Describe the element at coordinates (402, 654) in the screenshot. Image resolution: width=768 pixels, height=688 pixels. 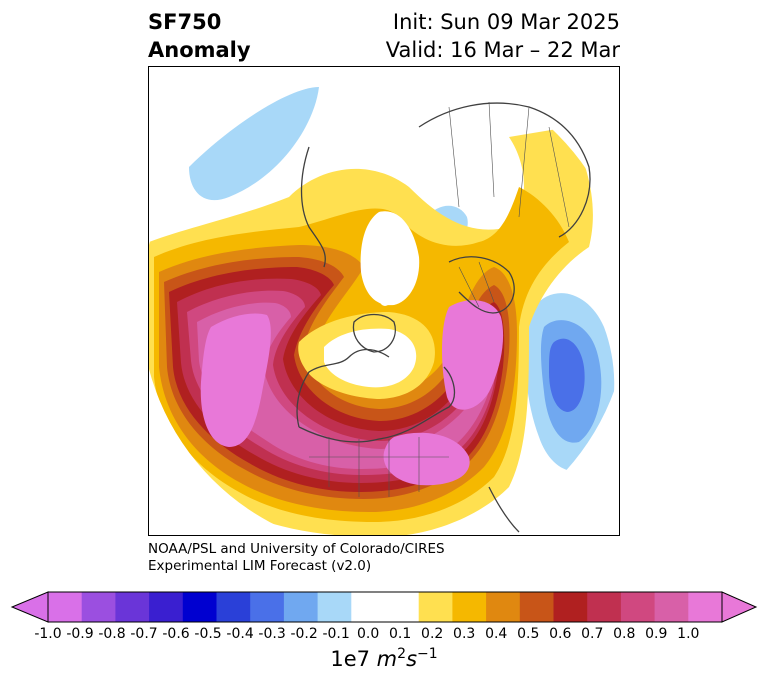
I see `units-m-exp: 2` at that location.